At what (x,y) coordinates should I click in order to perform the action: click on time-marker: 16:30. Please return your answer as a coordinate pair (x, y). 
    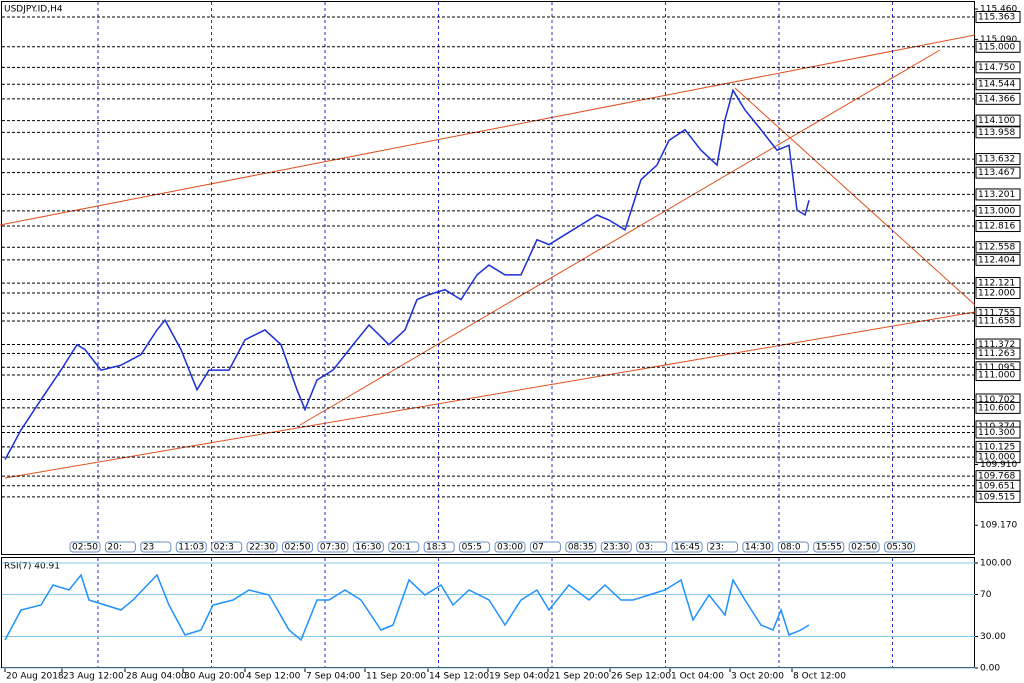
    Looking at the image, I should click on (368, 548).